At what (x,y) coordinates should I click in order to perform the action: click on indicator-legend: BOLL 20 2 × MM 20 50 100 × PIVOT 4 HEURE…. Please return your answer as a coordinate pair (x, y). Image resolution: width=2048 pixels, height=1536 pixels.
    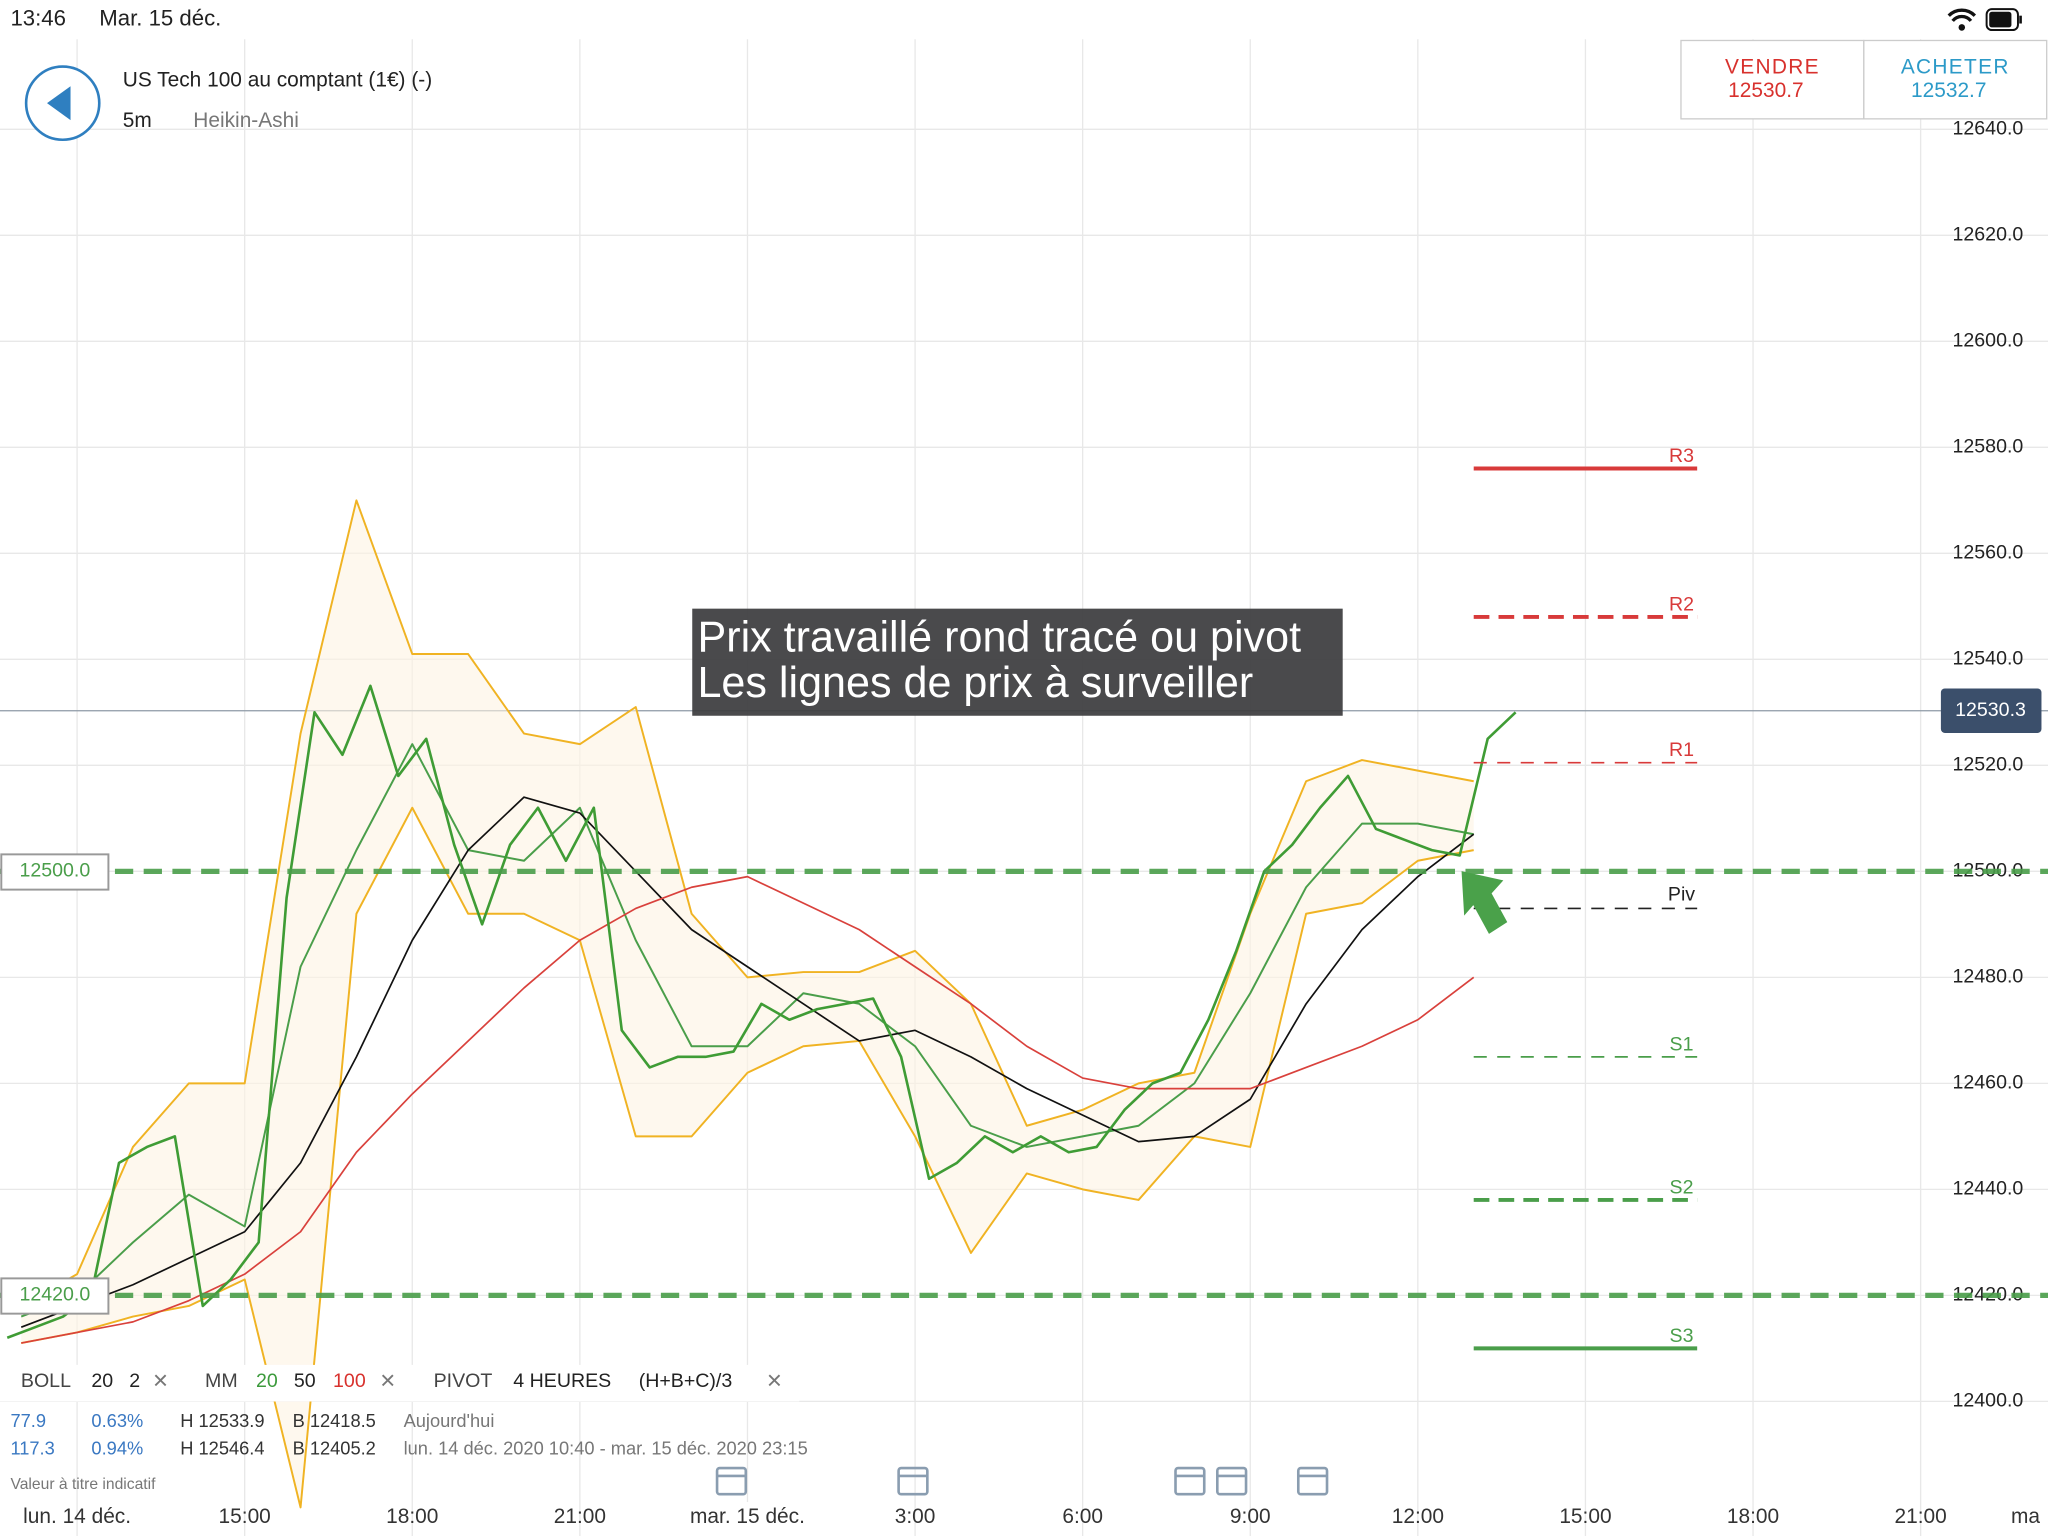
    Looking at the image, I should click on (400, 1383).